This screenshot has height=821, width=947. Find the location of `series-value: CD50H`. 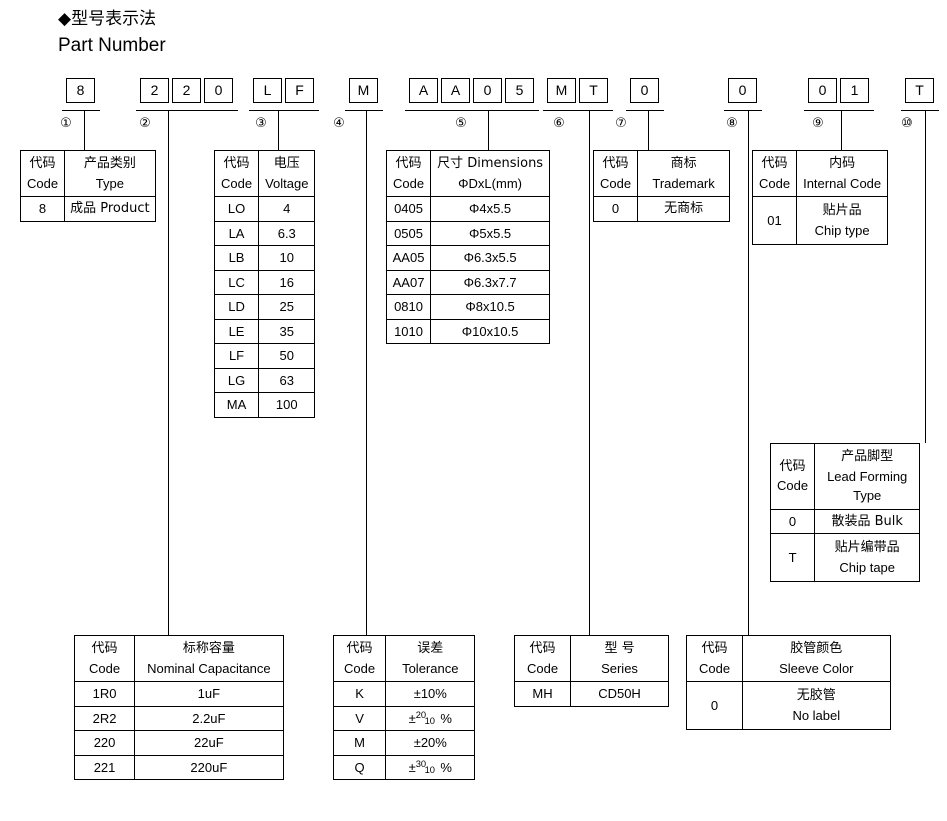

series-value: CD50H is located at coordinates (619, 694).